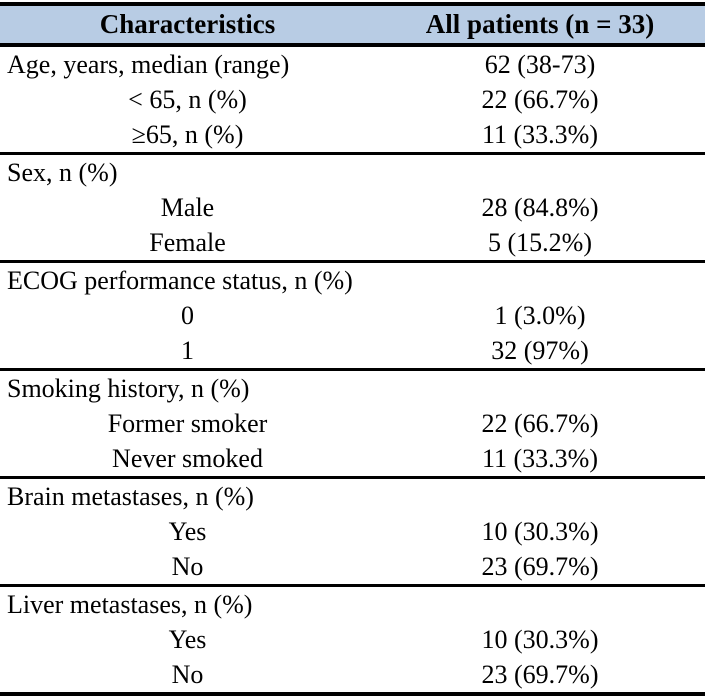 The height and width of the screenshot is (697, 705). I want to click on row-value-brain-yes: 10 (30.3%), so click(540, 531).